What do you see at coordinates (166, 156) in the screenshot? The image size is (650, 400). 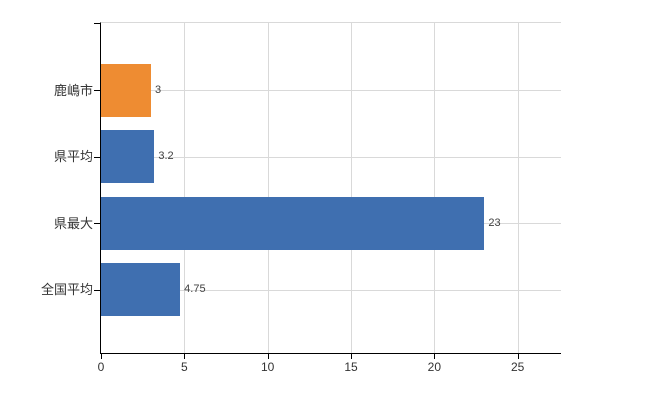 I see `value-label: 3.2` at bounding box center [166, 156].